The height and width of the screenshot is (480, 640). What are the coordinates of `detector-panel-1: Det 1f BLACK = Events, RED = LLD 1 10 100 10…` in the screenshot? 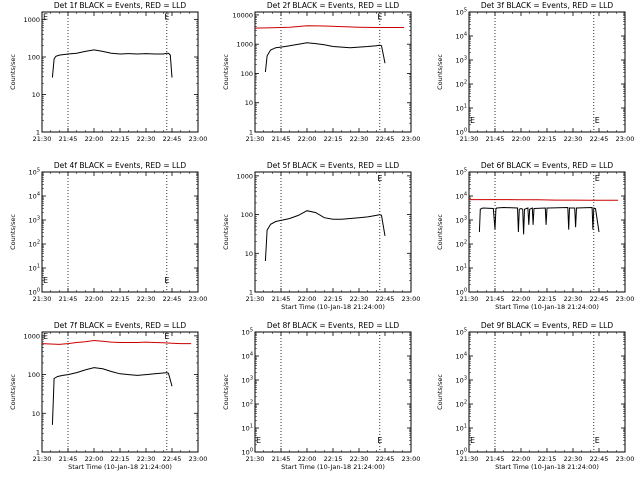 It's located at (108, 72).